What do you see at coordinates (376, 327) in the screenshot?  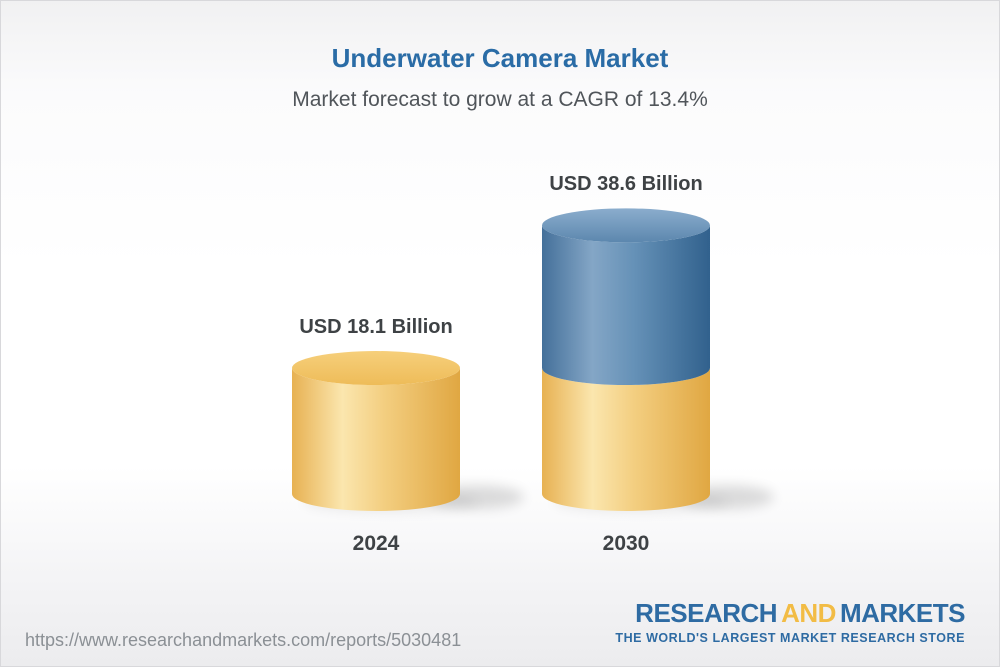 I see `value-label-2024: USD 18.1 Billion` at bounding box center [376, 327].